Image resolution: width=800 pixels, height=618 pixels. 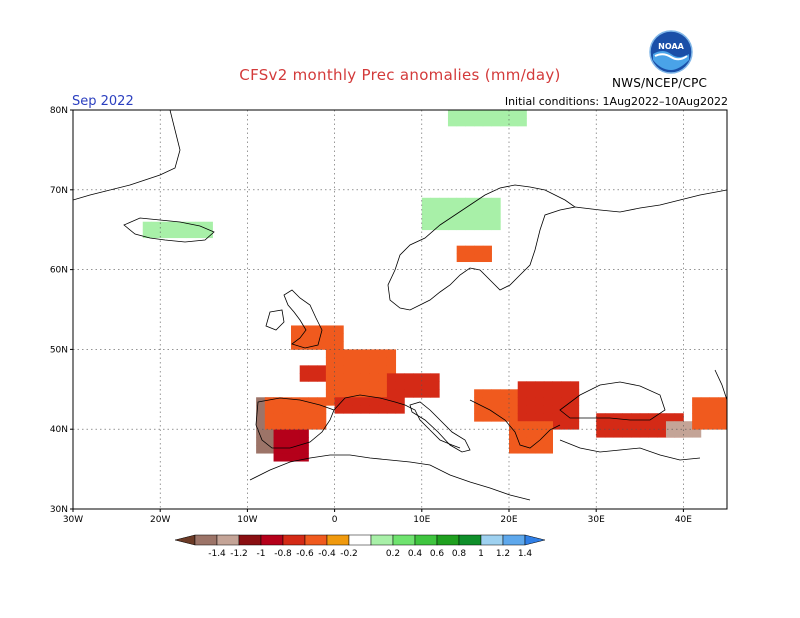 I want to click on colorbar-label: 0.2, so click(x=393, y=554).